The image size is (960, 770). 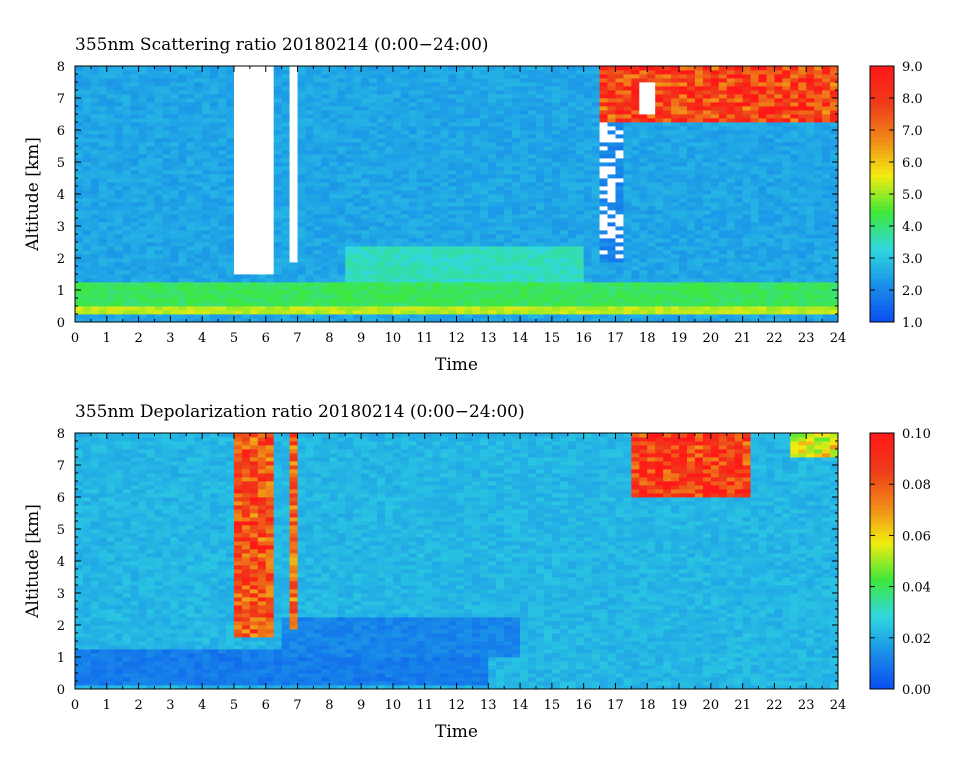 I want to click on depolarization-x-tick-label: 23, so click(x=806, y=705).